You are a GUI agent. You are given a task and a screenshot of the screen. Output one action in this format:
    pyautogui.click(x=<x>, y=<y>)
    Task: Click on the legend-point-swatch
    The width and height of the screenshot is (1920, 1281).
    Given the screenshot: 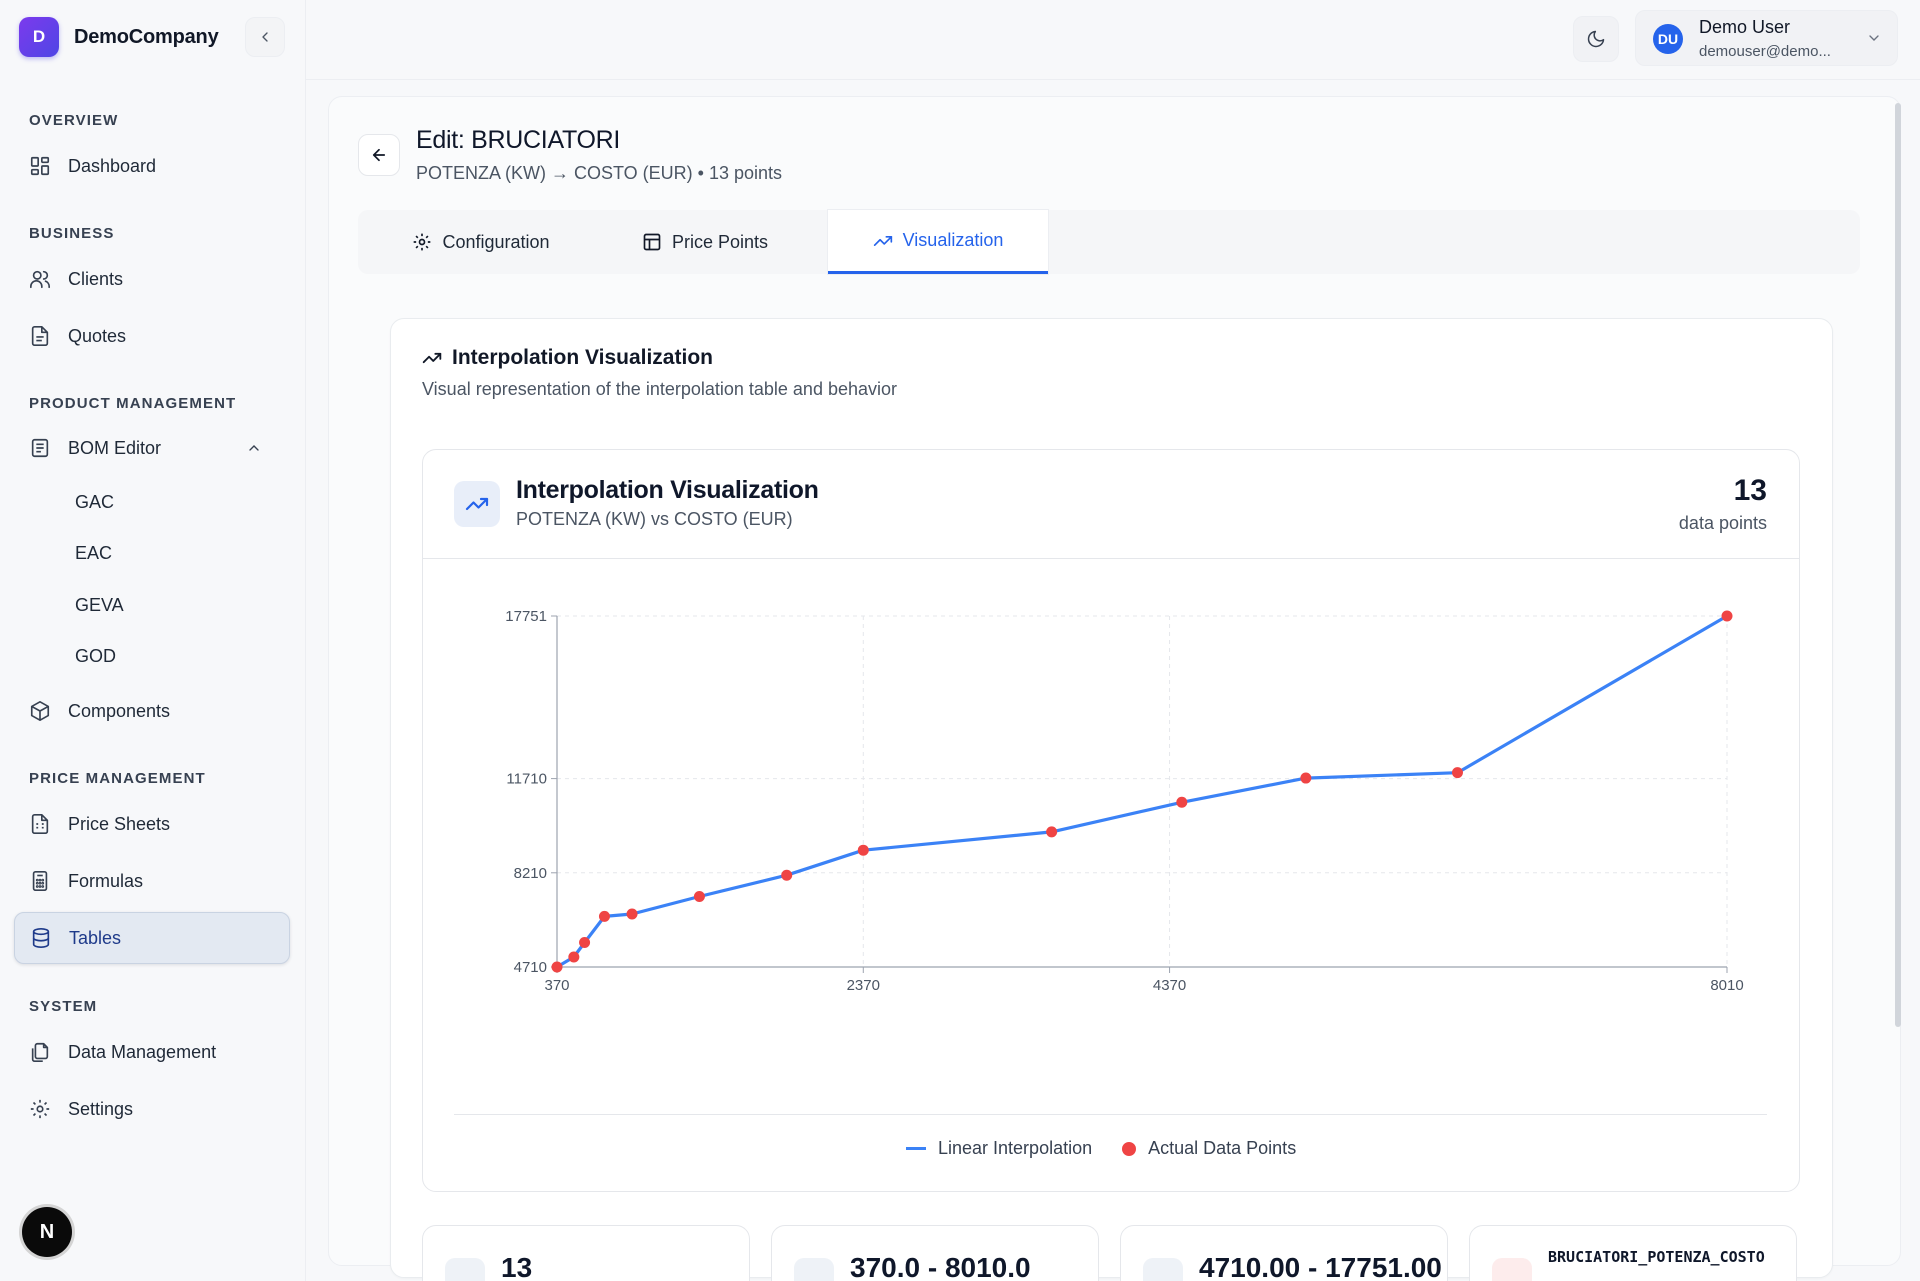 What is the action you would take?
    pyautogui.click(x=1129, y=1148)
    